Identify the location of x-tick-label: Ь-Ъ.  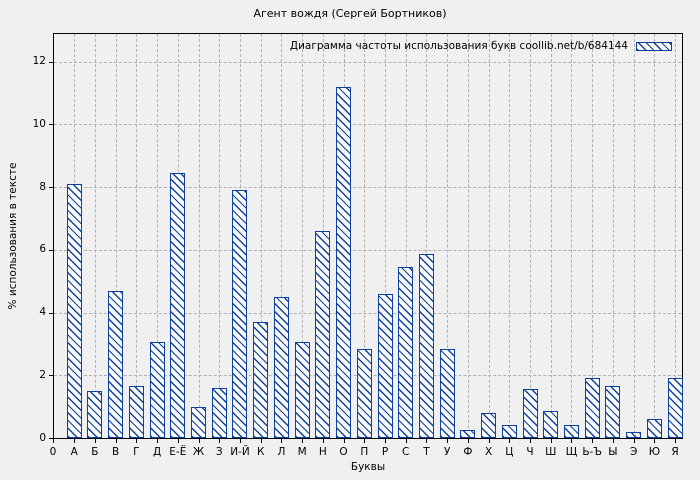
(592, 452).